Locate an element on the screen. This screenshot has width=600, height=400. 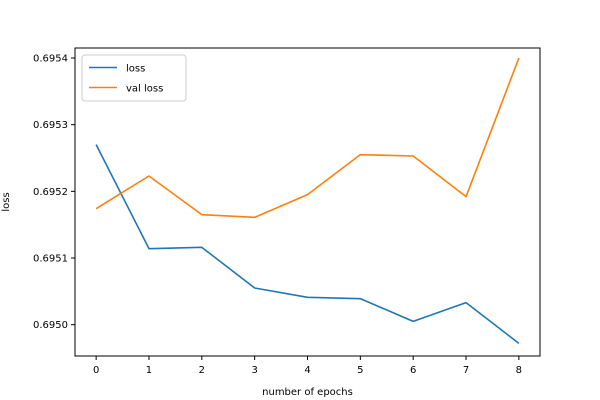
legend-label-loss: loss is located at coordinates (135, 69).